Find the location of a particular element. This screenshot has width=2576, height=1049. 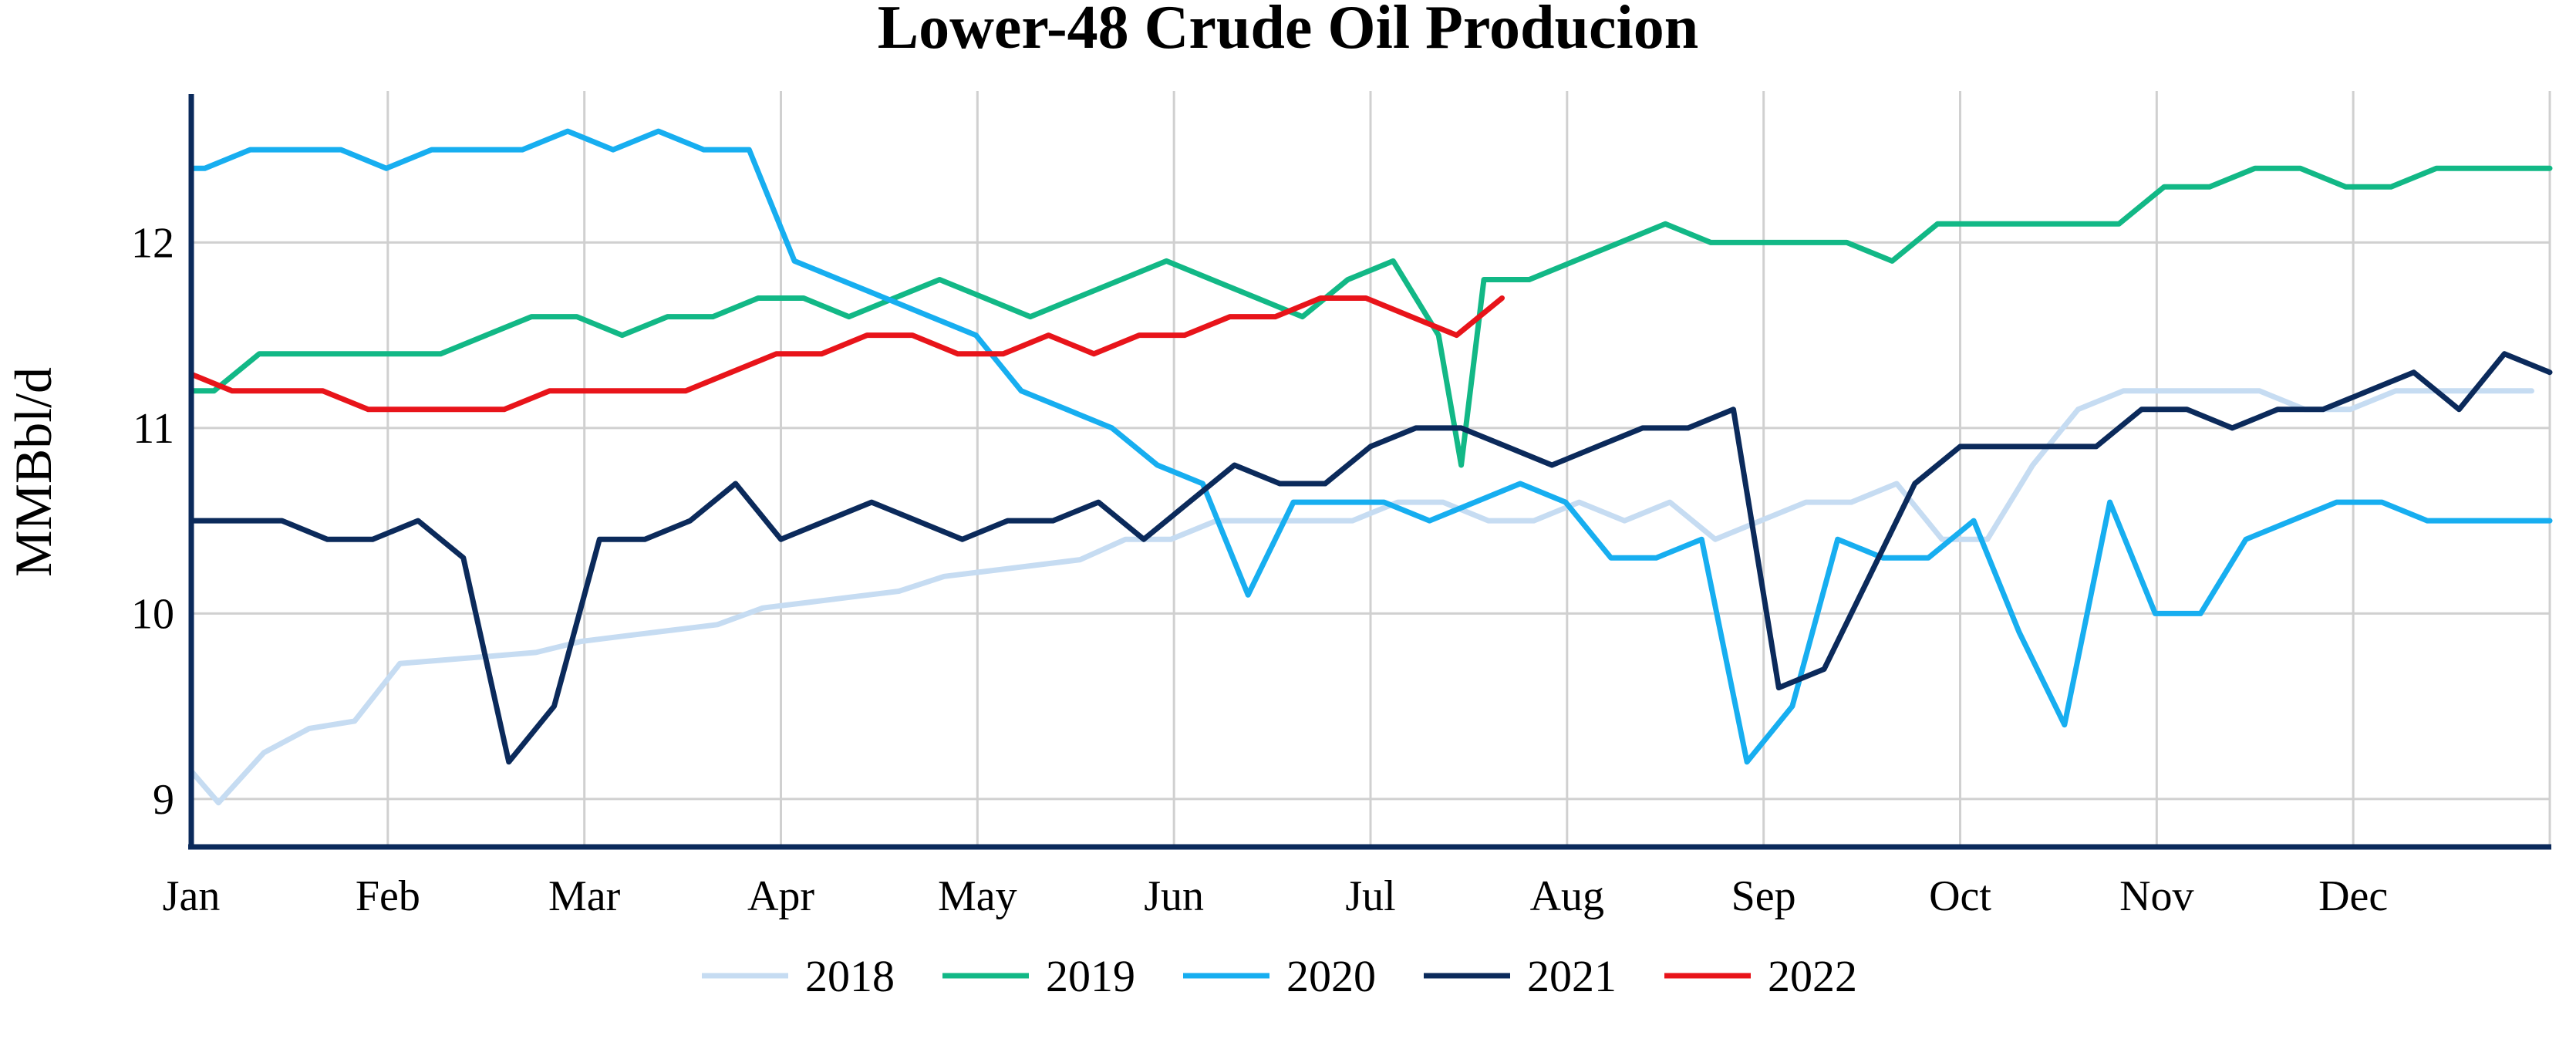

legend-item-2020: 2020 is located at coordinates (1279, 976).